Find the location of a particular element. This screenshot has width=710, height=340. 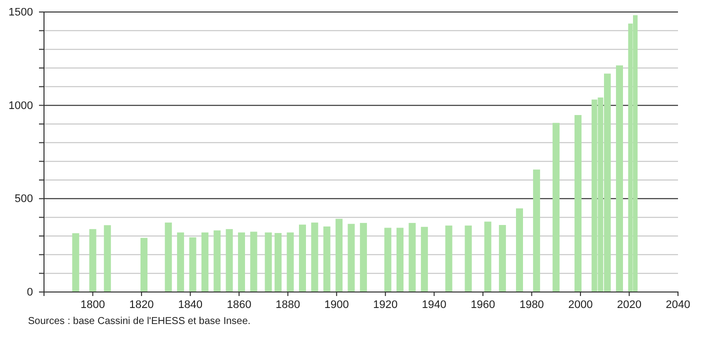

x-tick-label: 2040 is located at coordinates (678, 304).